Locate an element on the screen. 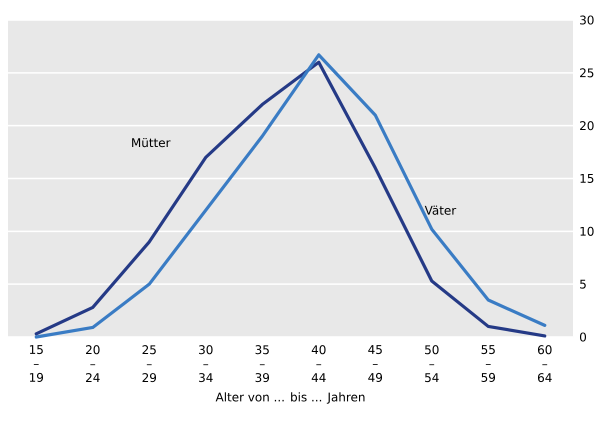 This screenshot has height=435, width=611. y-tick-label: 10 is located at coordinates (587, 231).